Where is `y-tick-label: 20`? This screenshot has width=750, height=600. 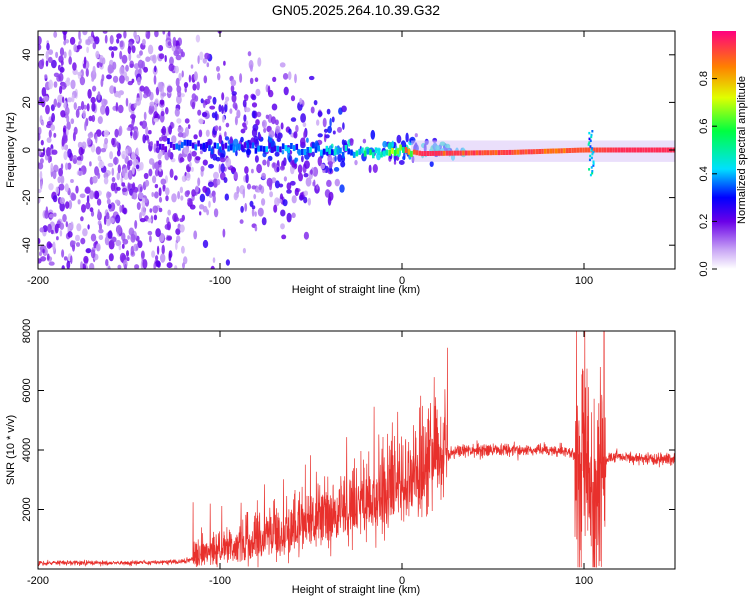
y-tick-label: 20 is located at coordinates (27, 102).